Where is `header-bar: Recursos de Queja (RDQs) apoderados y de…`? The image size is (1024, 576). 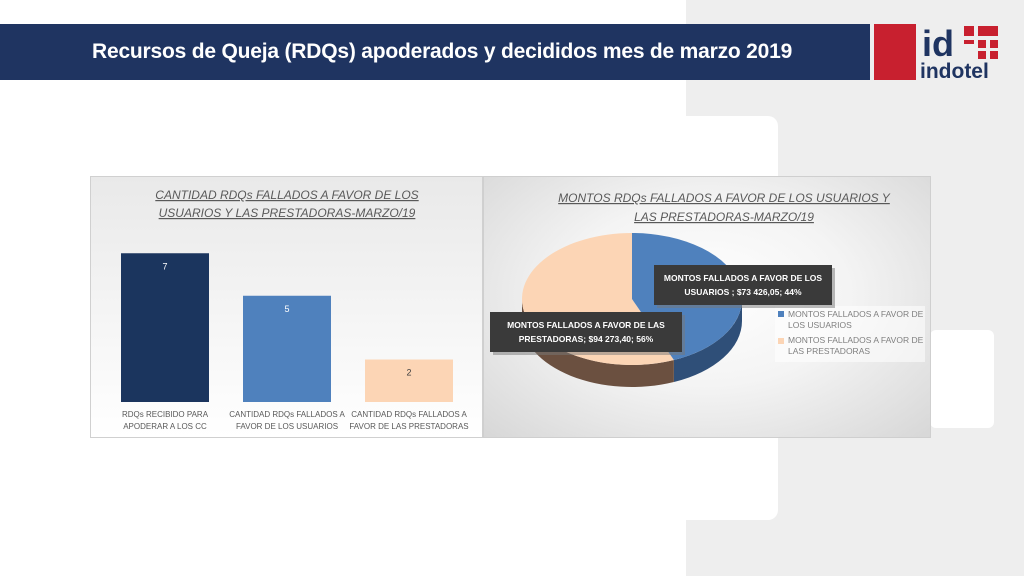
header-bar: Recursos de Queja (RDQs) apoderados y de… is located at coordinates (435, 52).